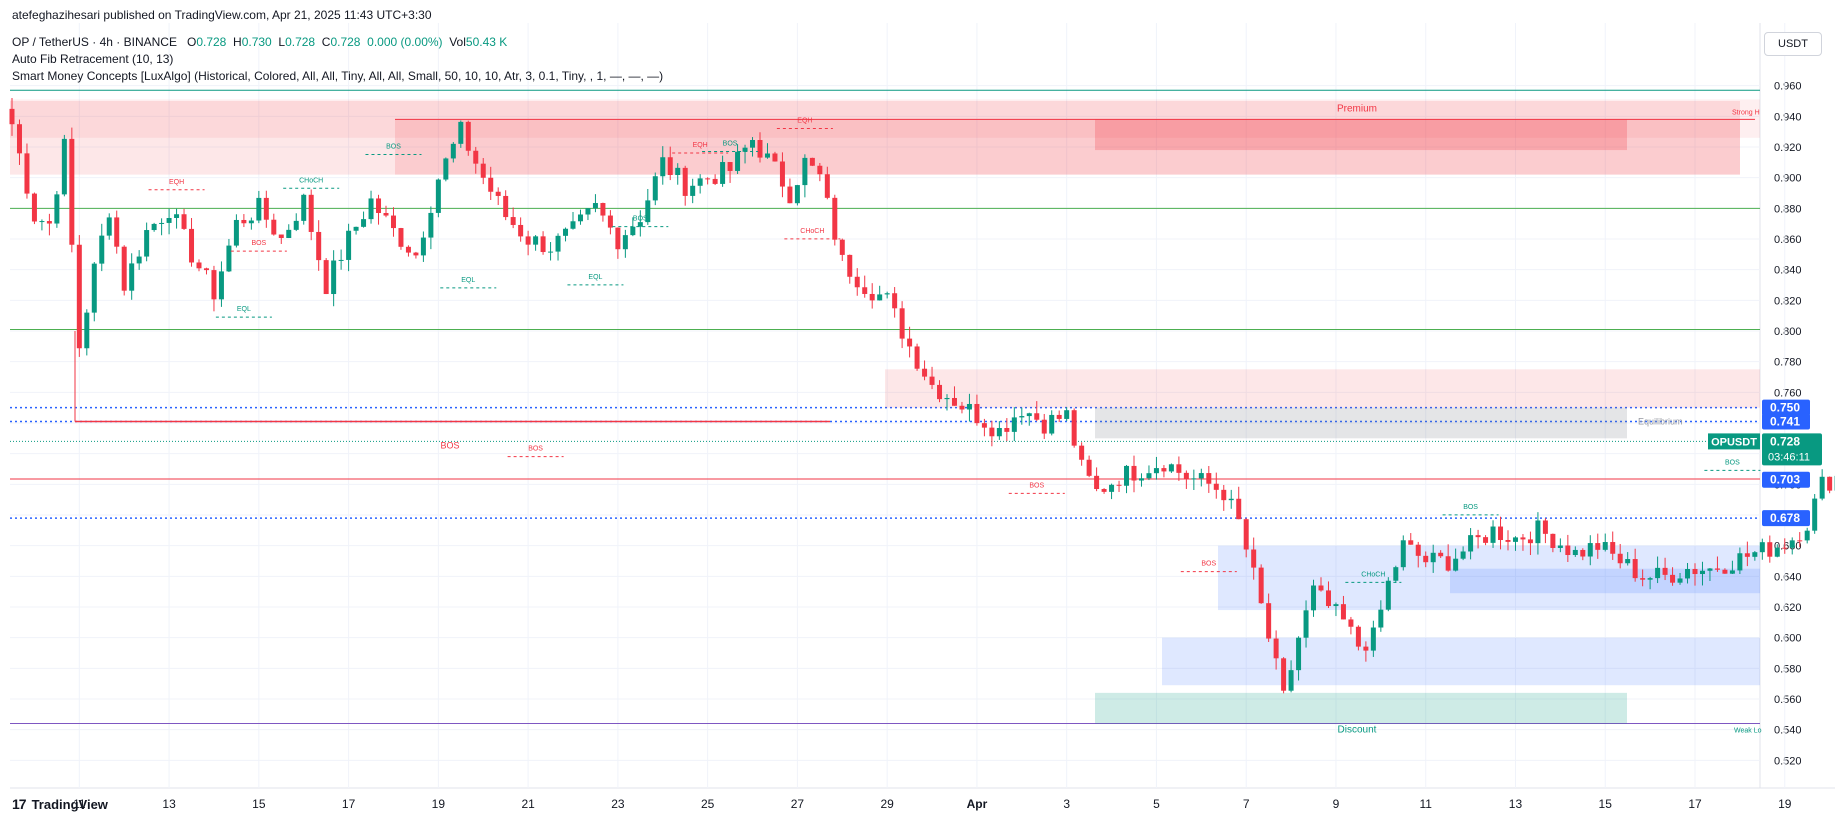 The width and height of the screenshot is (1835, 821). I want to click on y-tick-label: 0.640, so click(1788, 577).